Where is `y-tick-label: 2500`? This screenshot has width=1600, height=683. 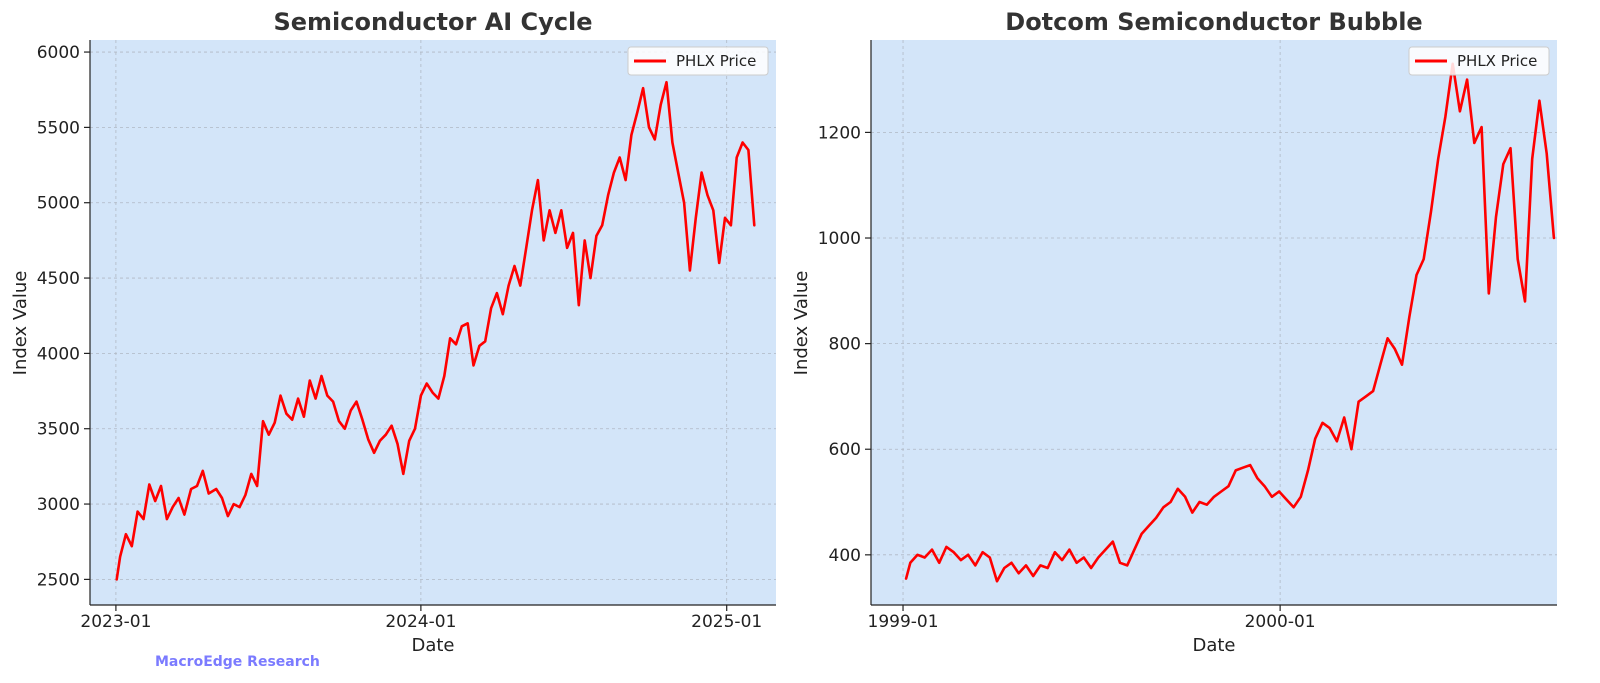
y-tick-label: 2500 is located at coordinates (58, 580).